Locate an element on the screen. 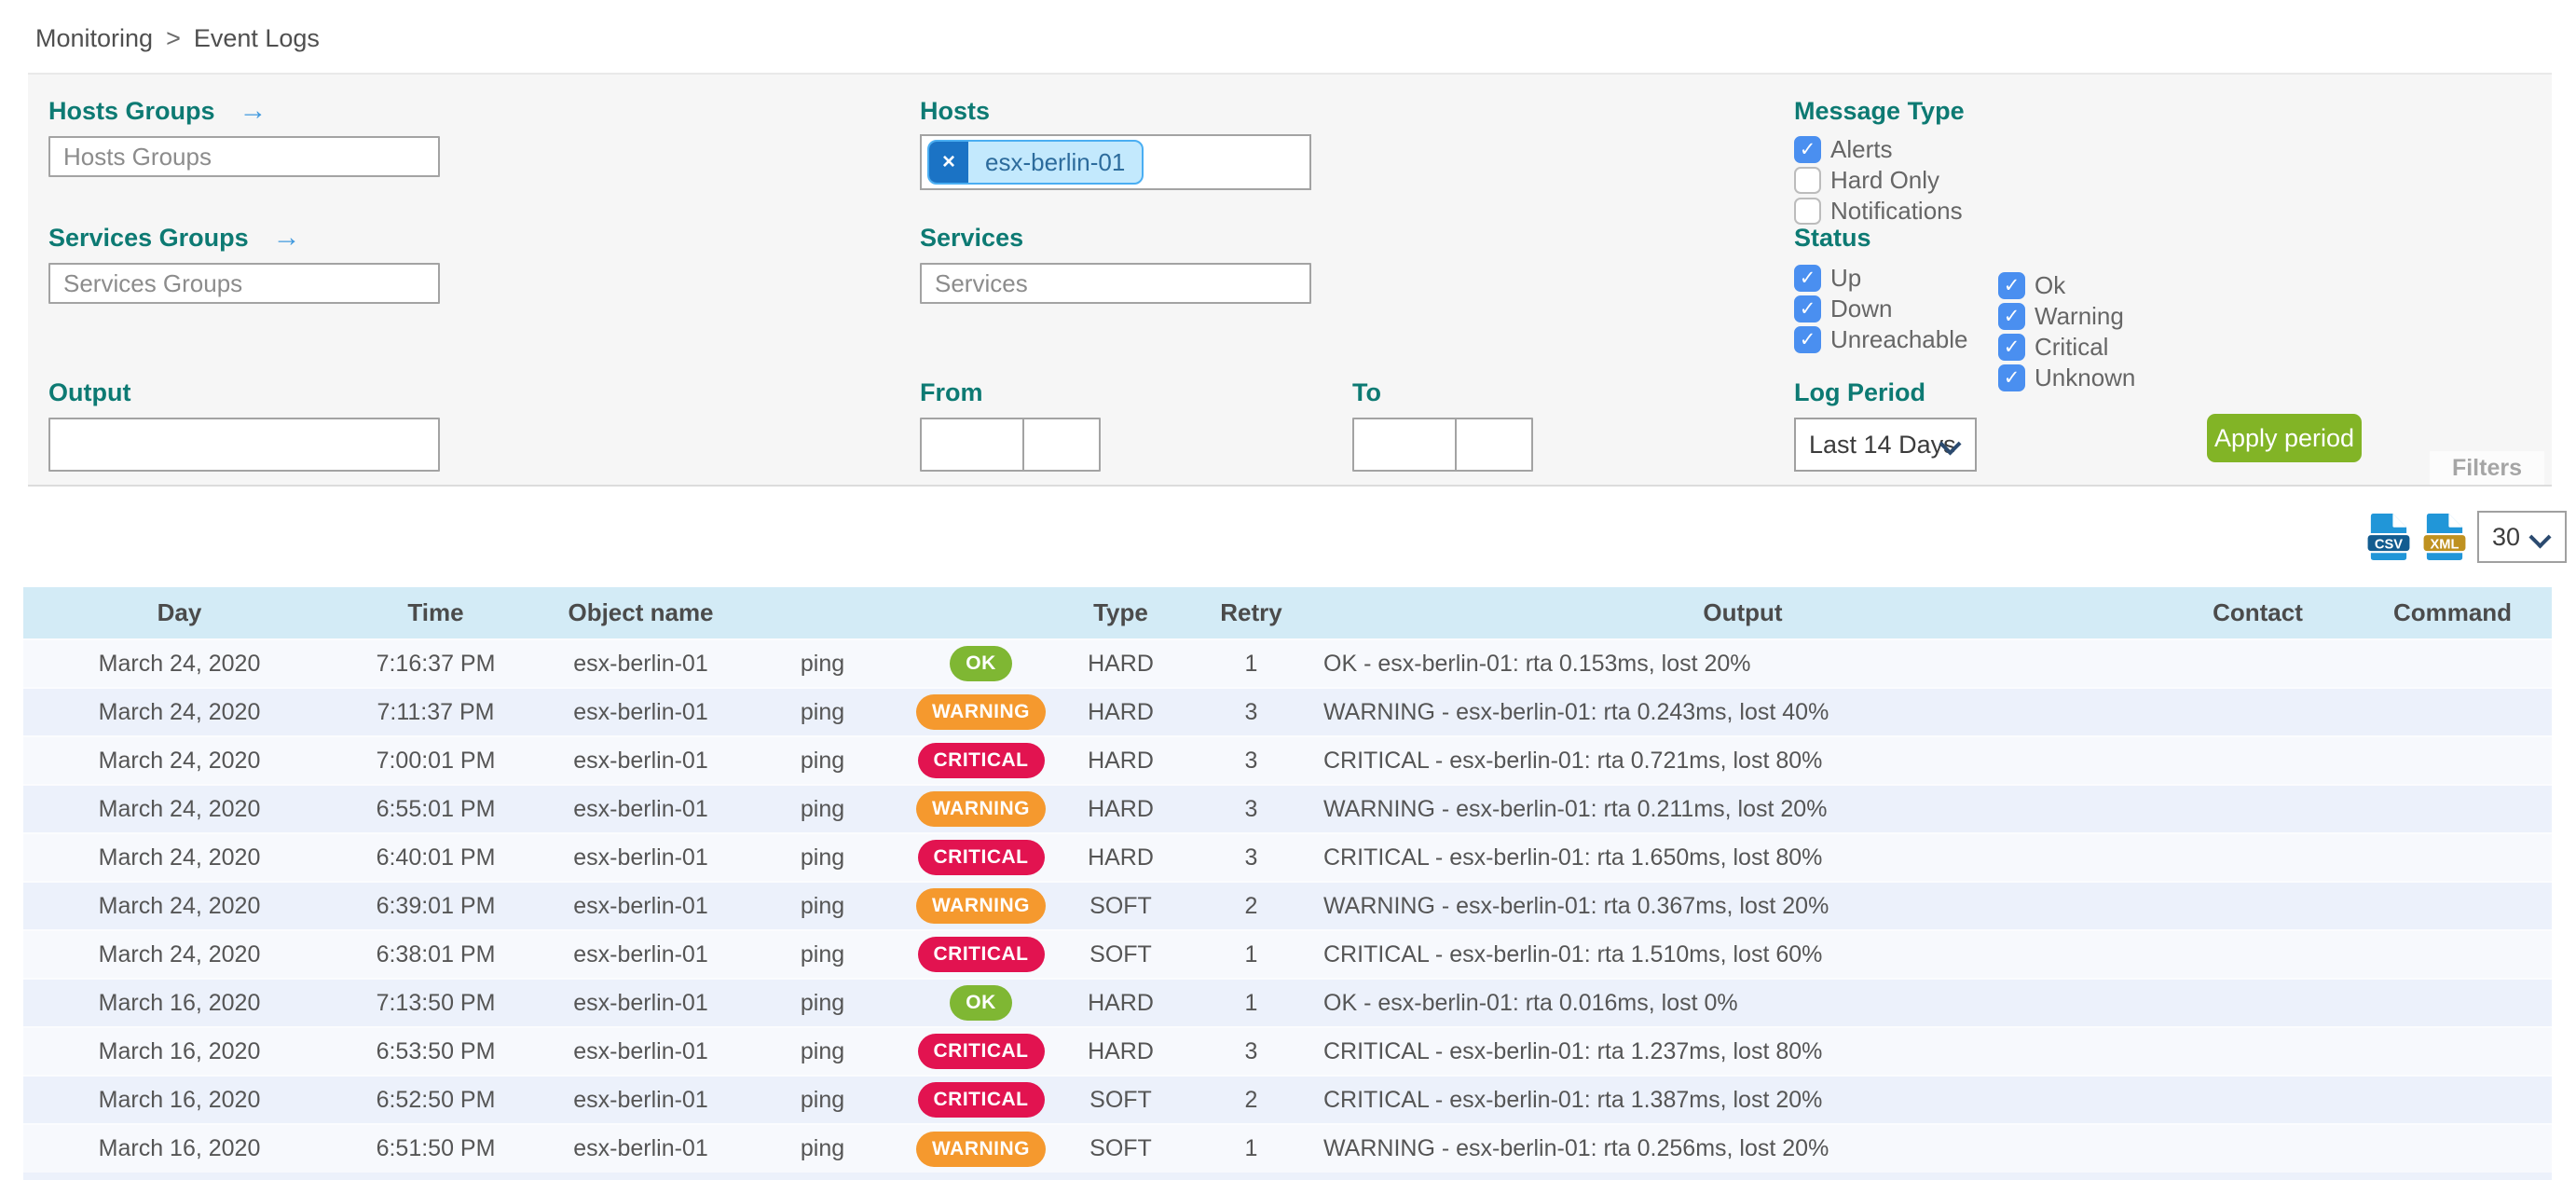 This screenshot has width=2576, height=1180. cell-retry: 3 is located at coordinates (1251, 809).